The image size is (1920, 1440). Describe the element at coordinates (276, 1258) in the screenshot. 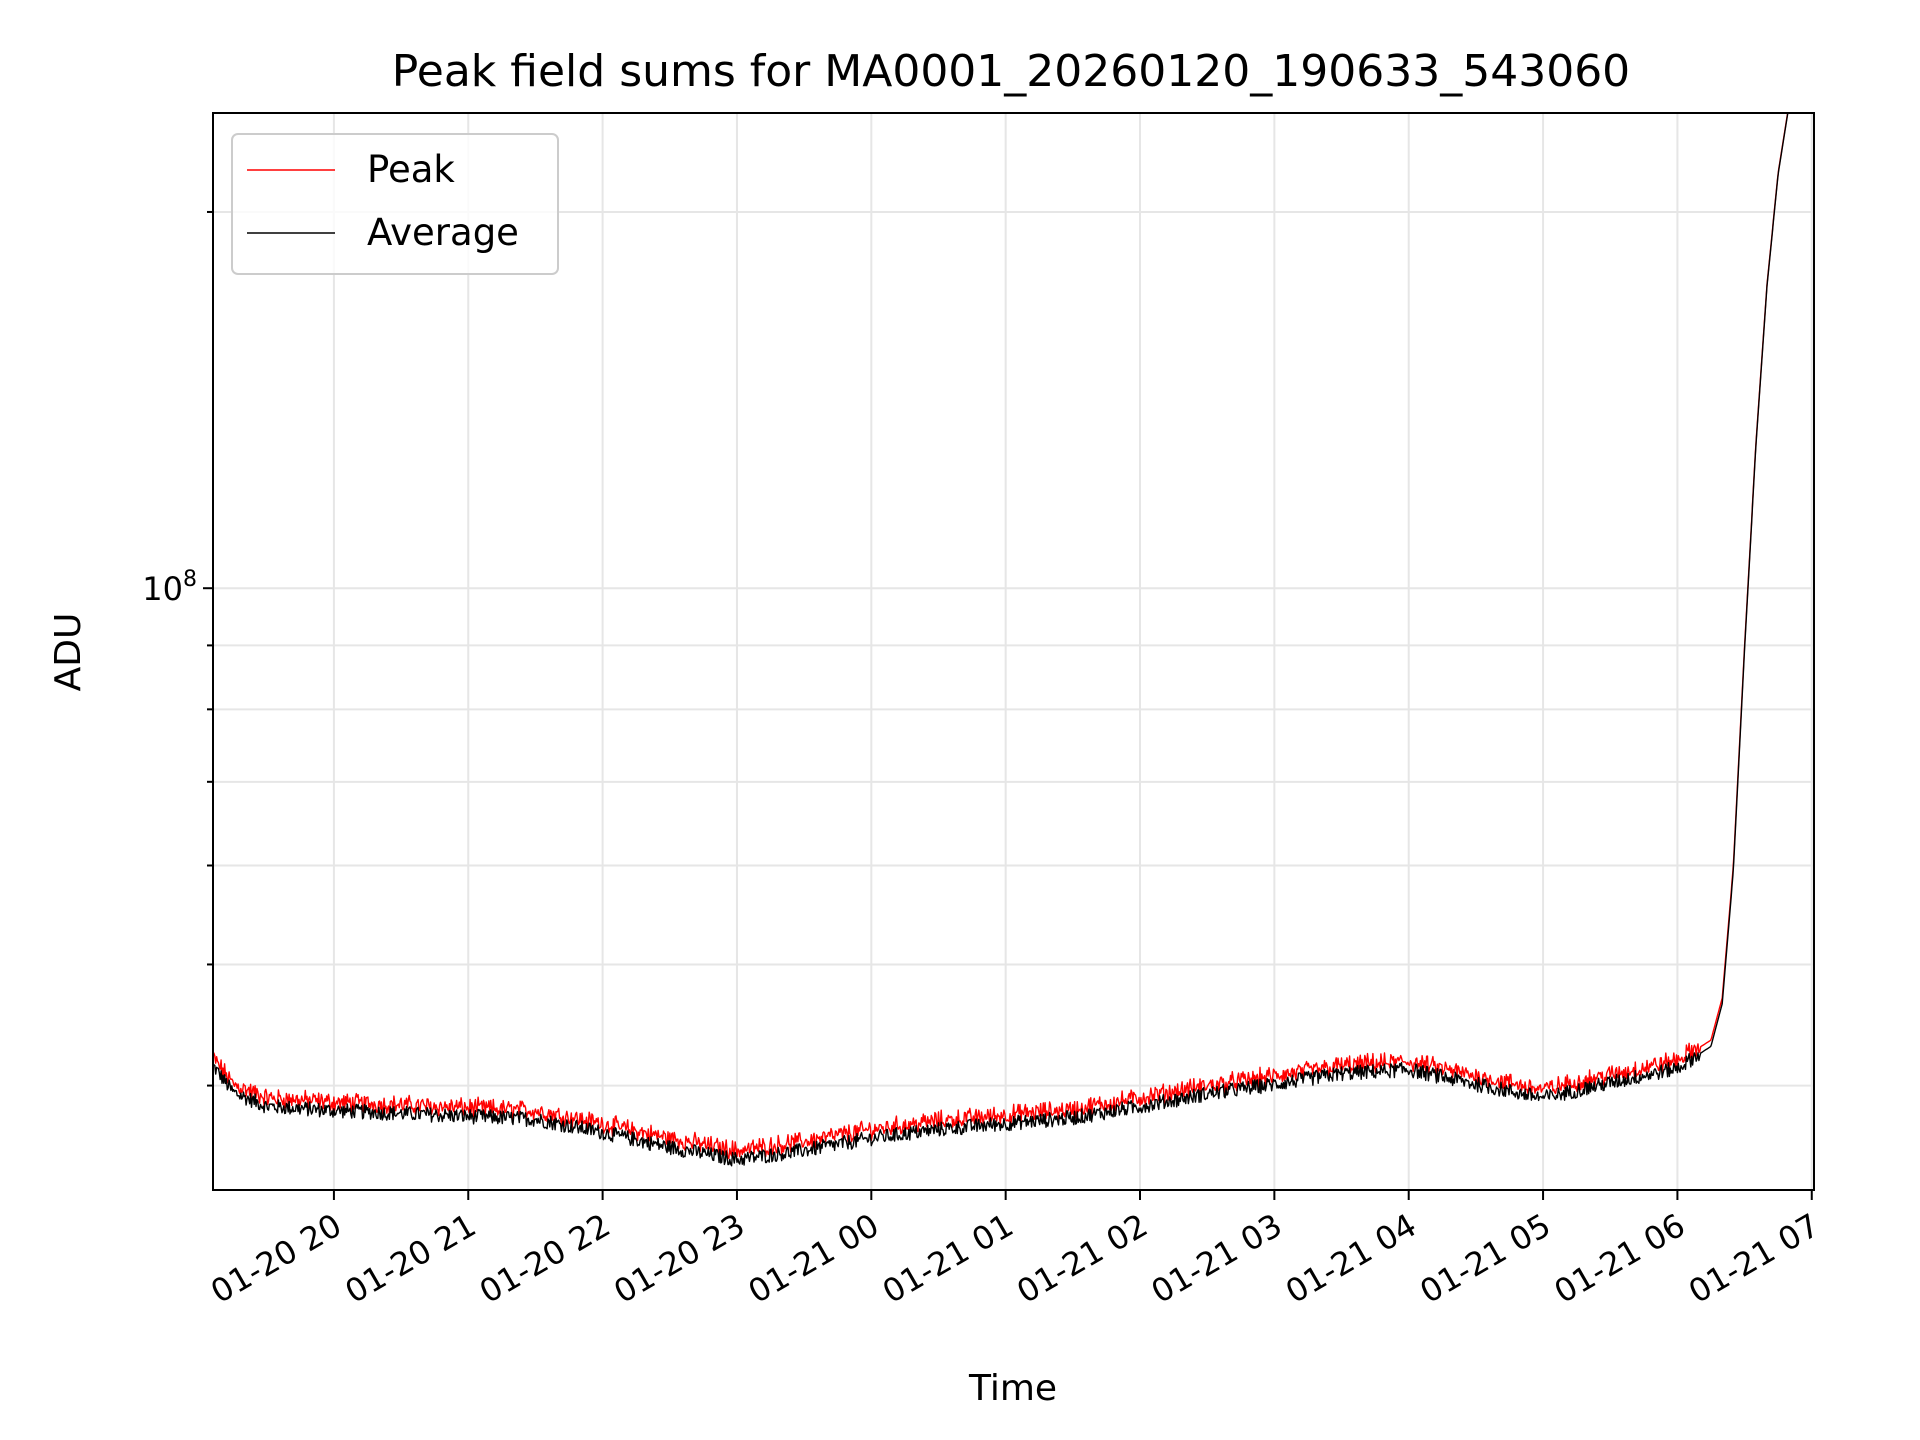

I see `x-tick-label: 01-20 20` at that location.